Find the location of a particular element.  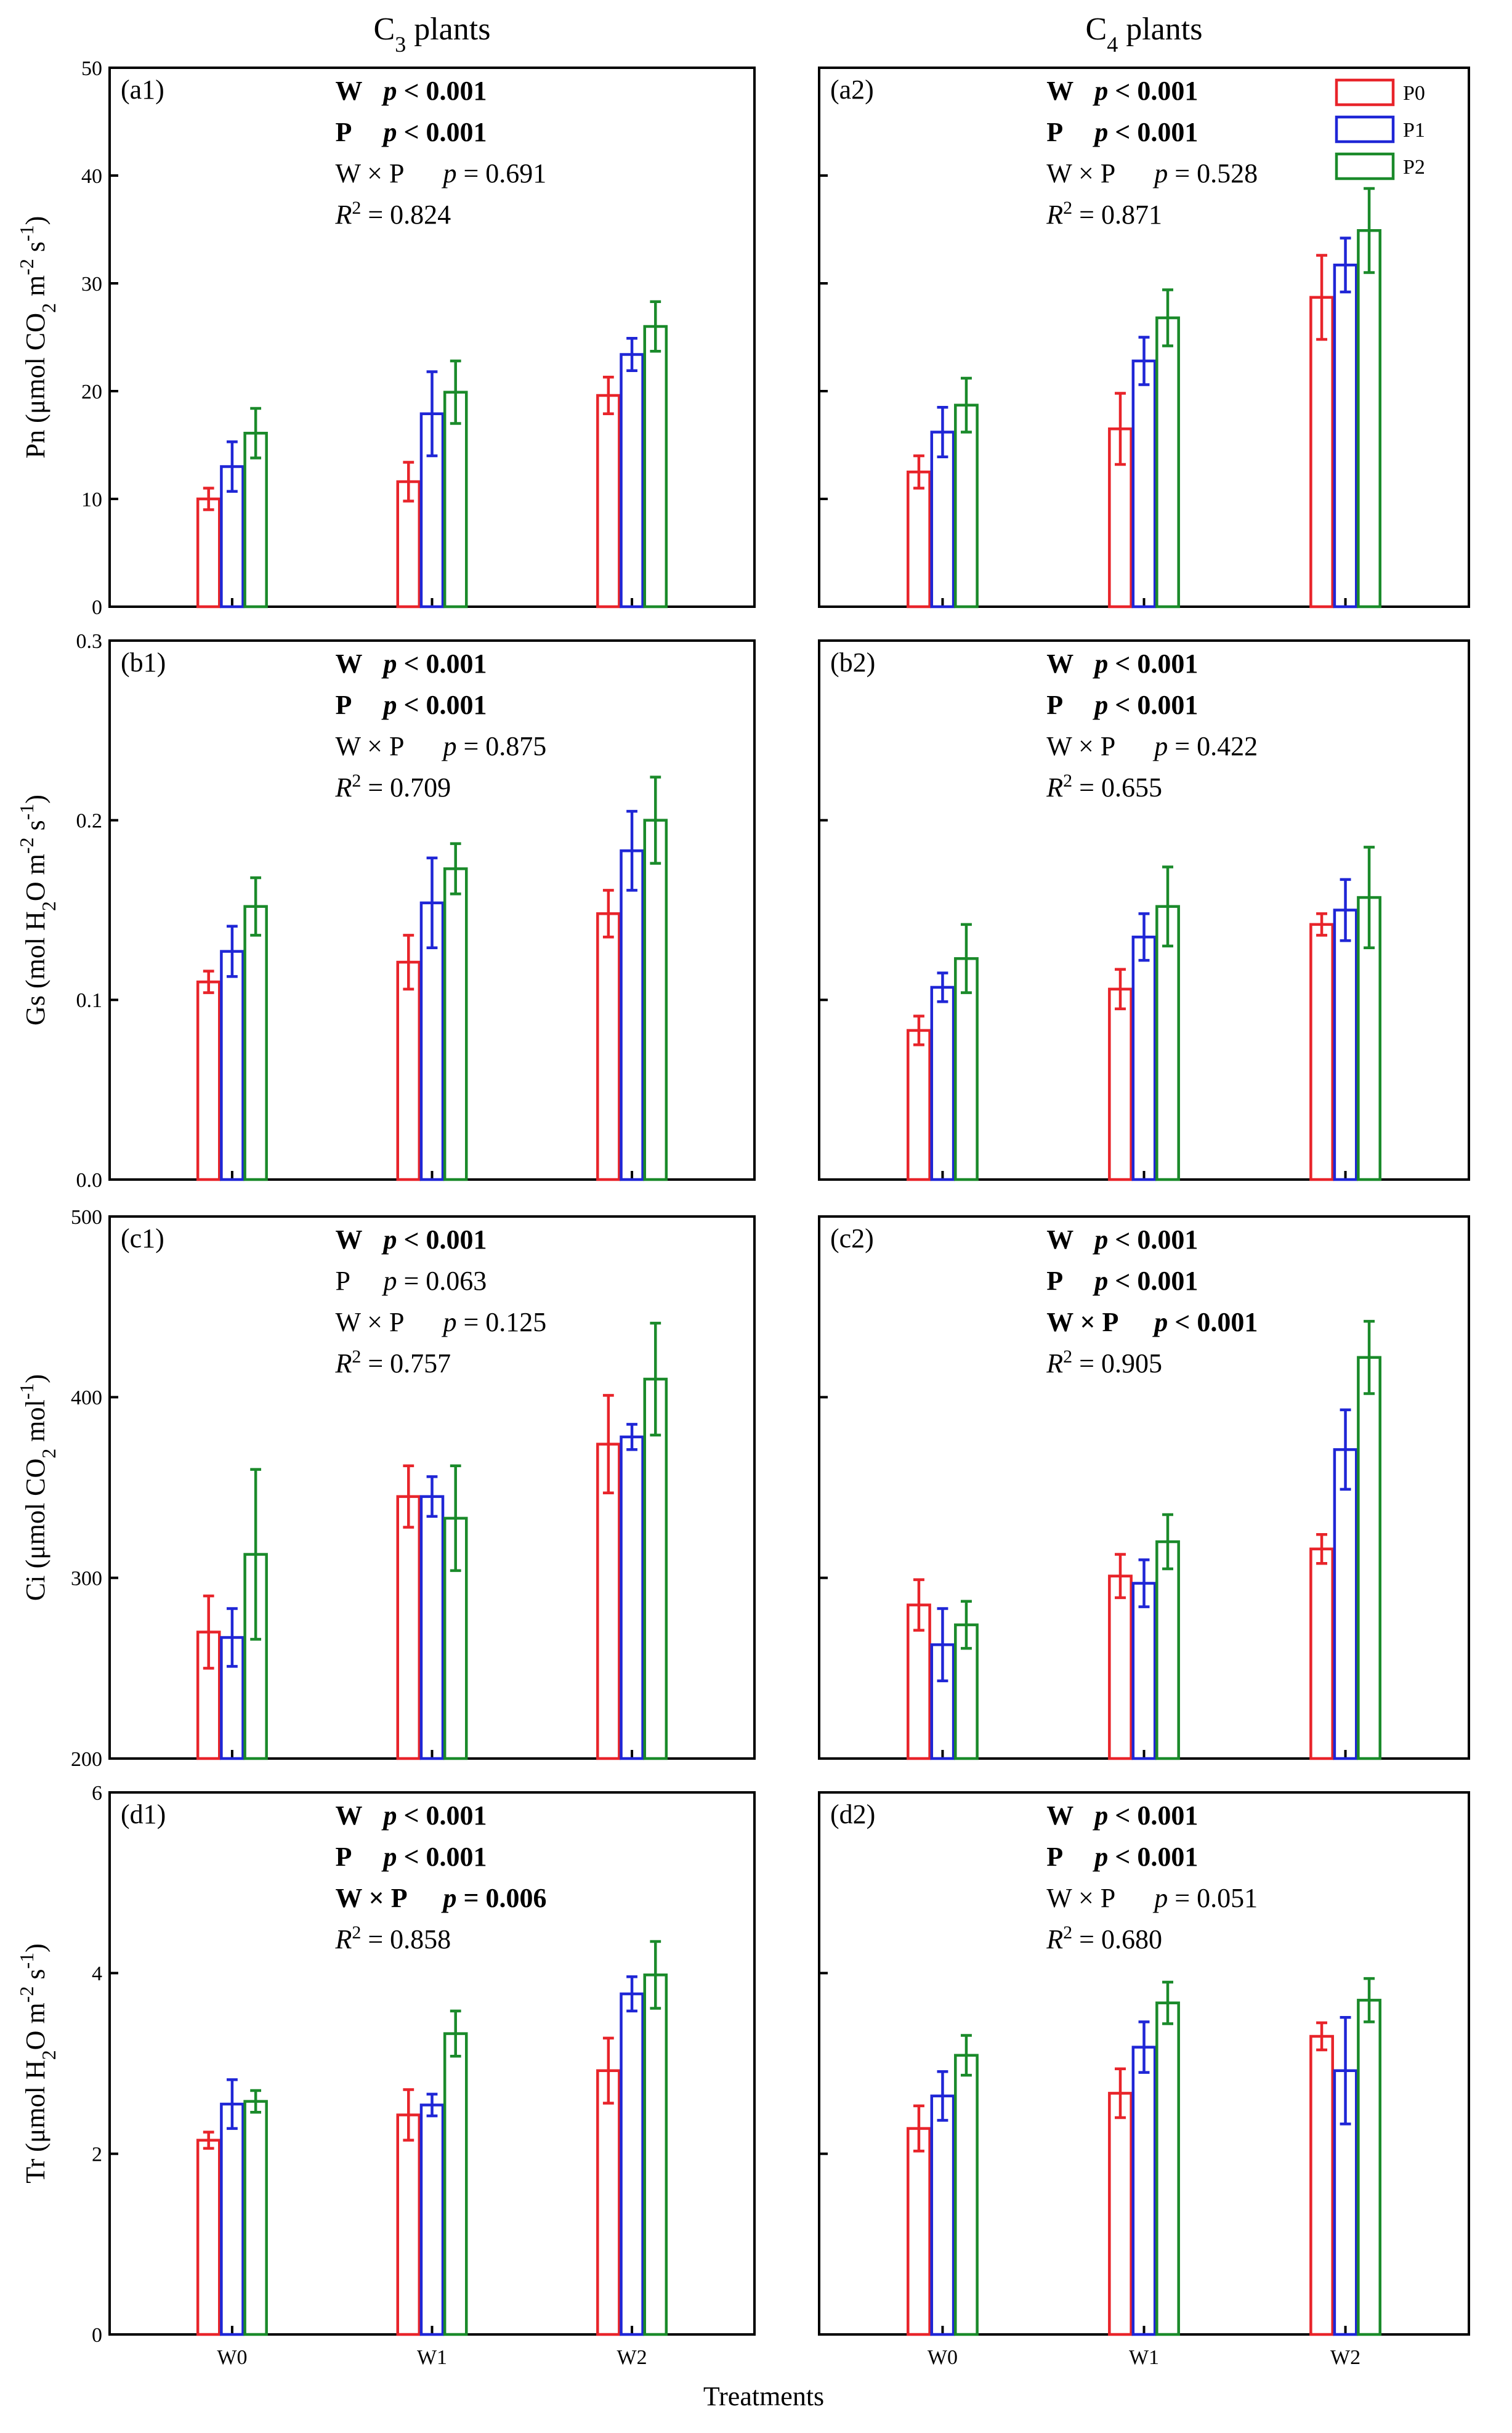

r-squared-value: = 0.655 is located at coordinates (1117, 787).